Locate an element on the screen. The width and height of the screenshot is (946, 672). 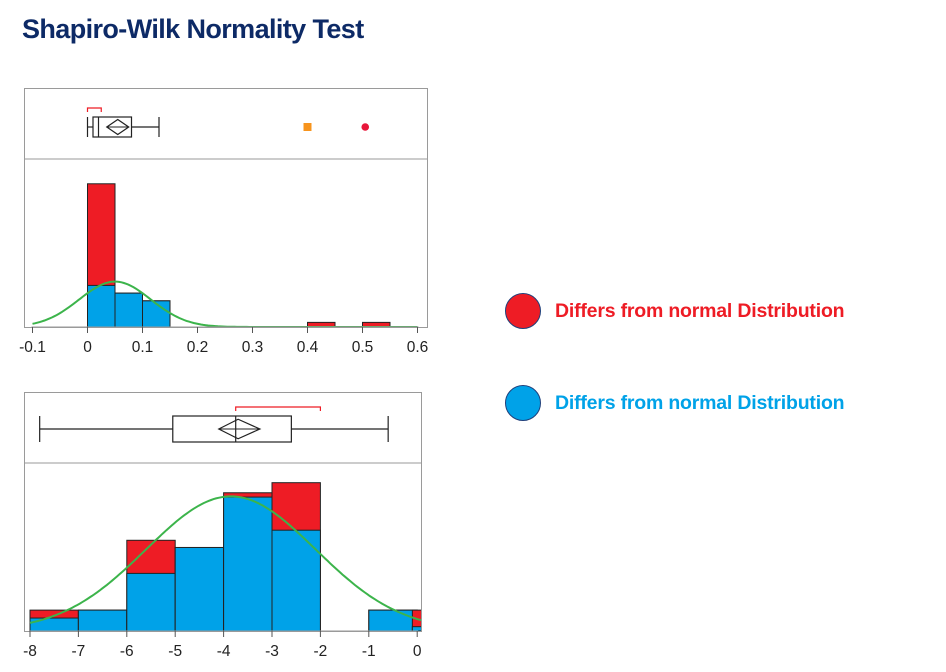
chart-1-x-tick-label-1: 0 is located at coordinates (87, 347).